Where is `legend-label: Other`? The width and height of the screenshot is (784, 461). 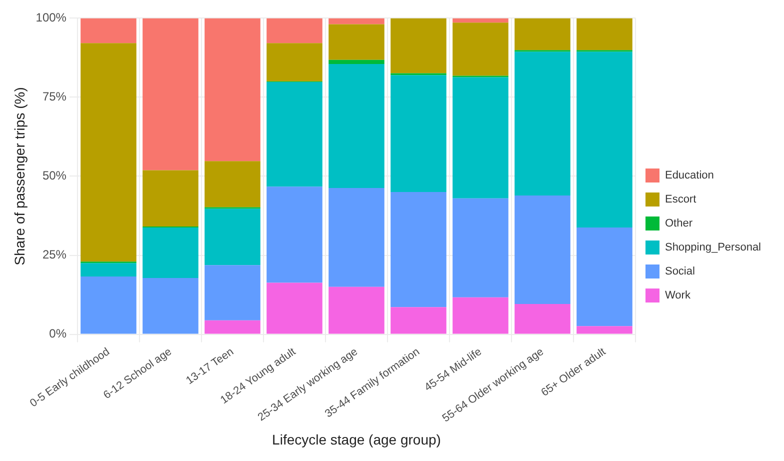 legend-label: Other is located at coordinates (678, 224).